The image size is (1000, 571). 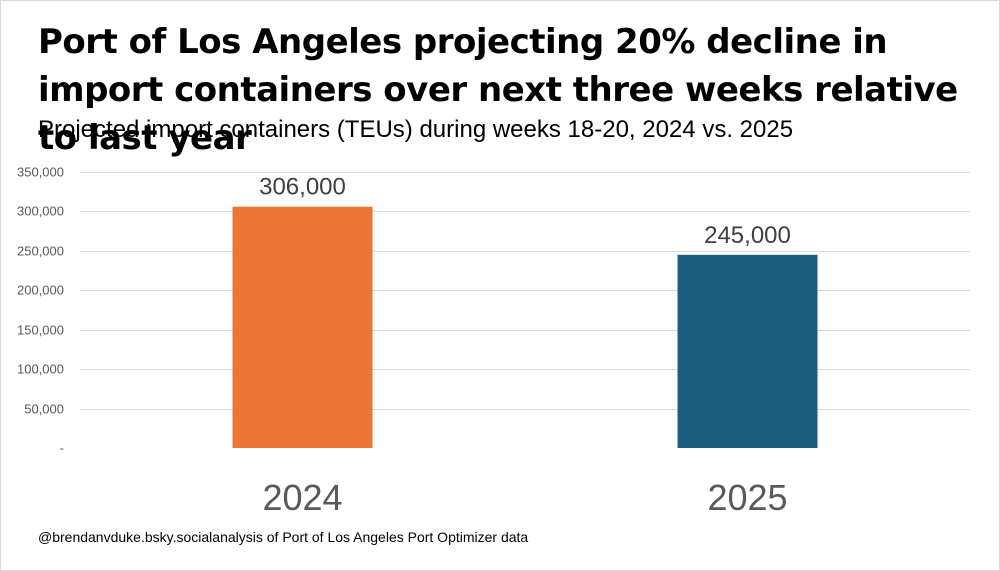 What do you see at coordinates (125, 537) in the screenshot?
I see `credit-handle: @brendanvduke.bsky.social` at bounding box center [125, 537].